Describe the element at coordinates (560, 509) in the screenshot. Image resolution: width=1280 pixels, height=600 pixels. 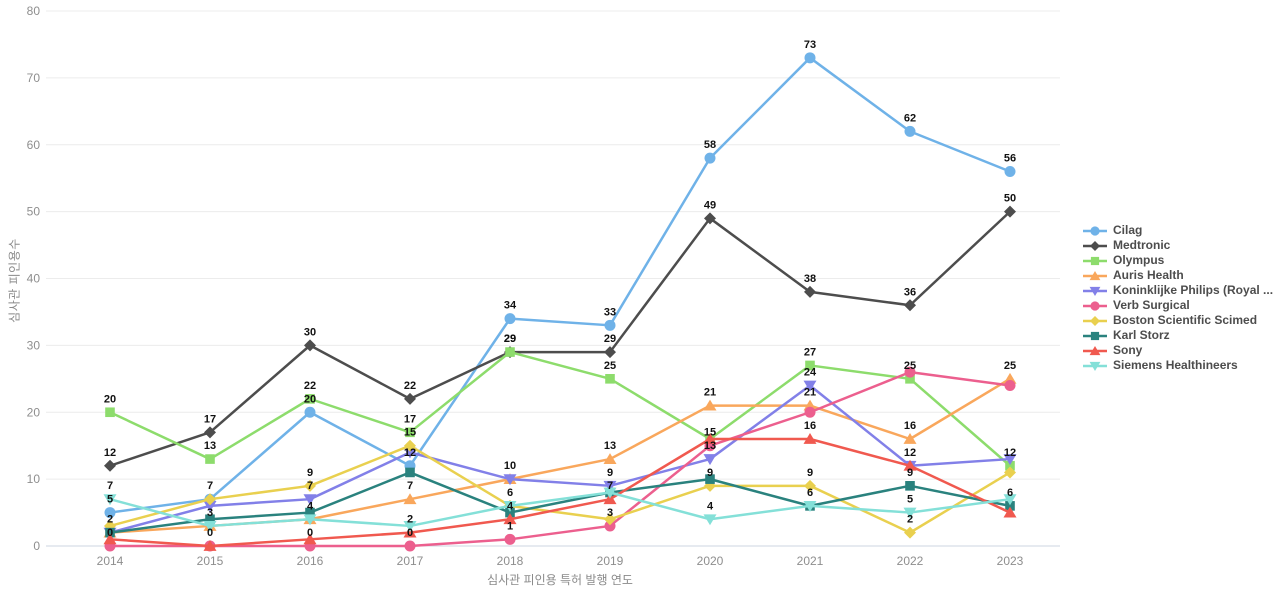
I see `series-line-siemens-healthineers` at that location.